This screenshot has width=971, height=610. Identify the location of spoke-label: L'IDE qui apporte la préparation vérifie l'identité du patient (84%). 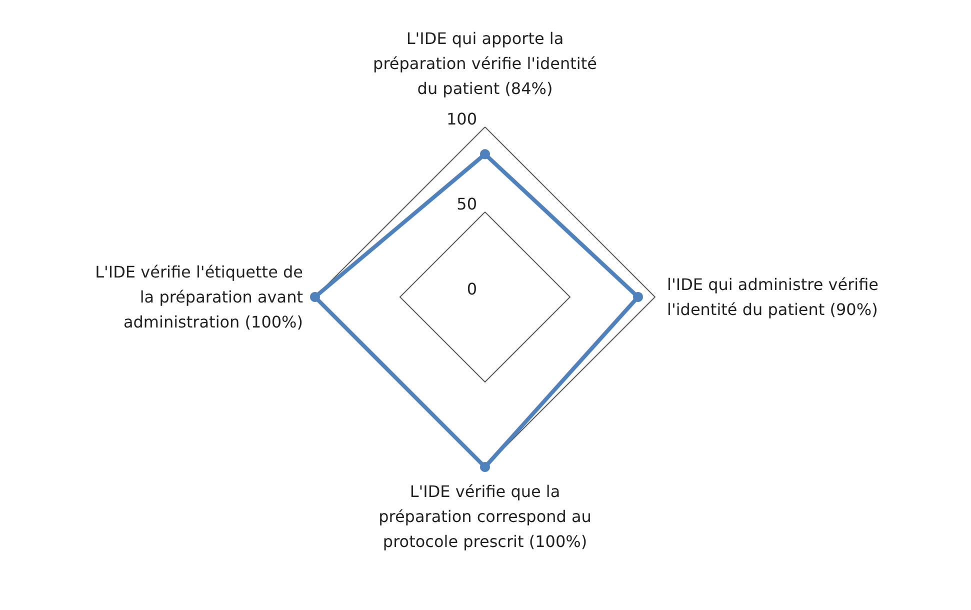
(485, 63).